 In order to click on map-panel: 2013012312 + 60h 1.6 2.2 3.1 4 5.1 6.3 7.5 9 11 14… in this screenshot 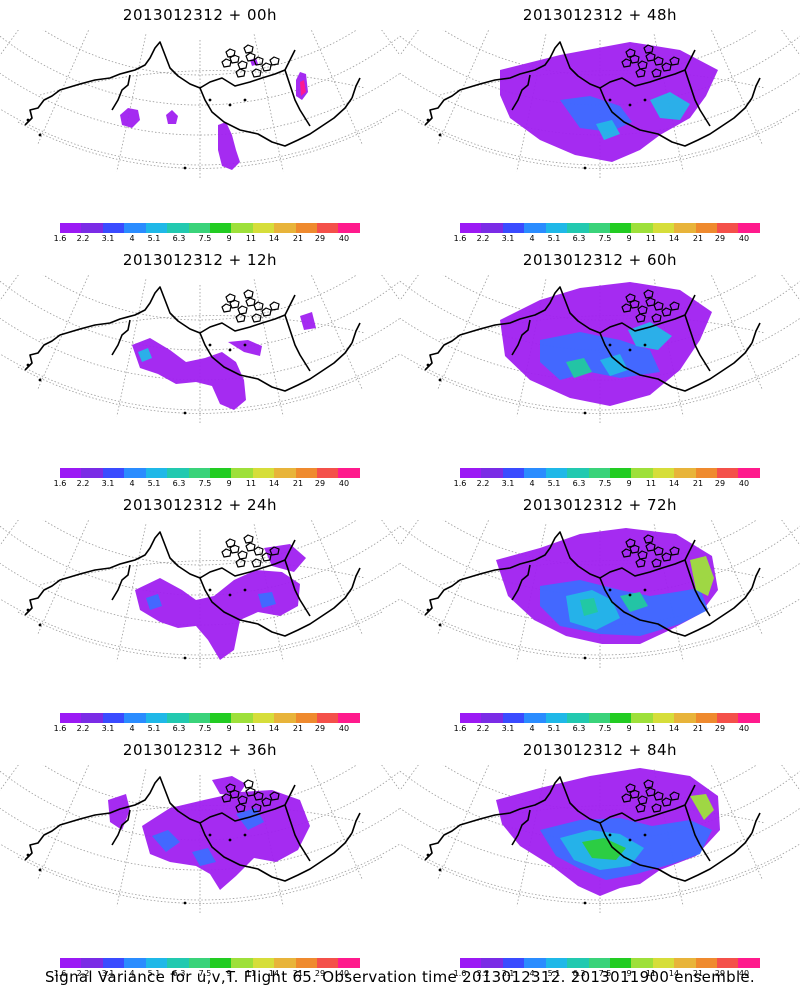, I will do `click(600, 367)`.